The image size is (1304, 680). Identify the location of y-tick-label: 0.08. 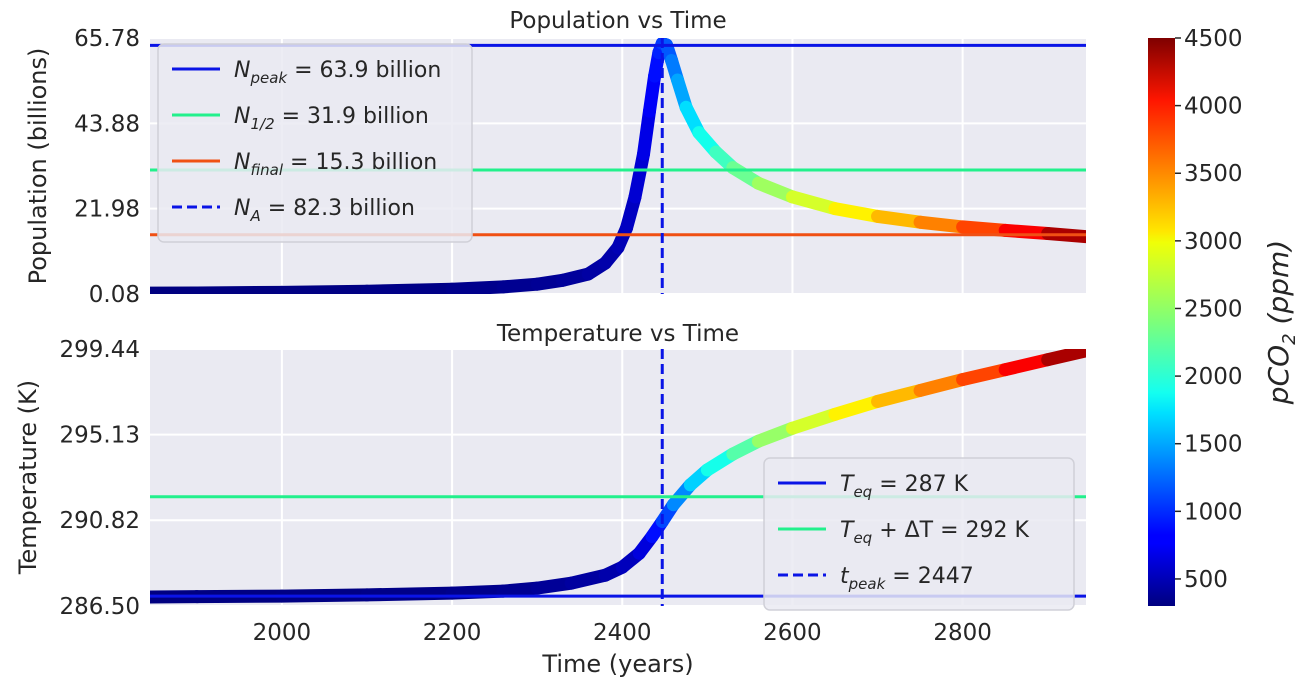
(114, 295).